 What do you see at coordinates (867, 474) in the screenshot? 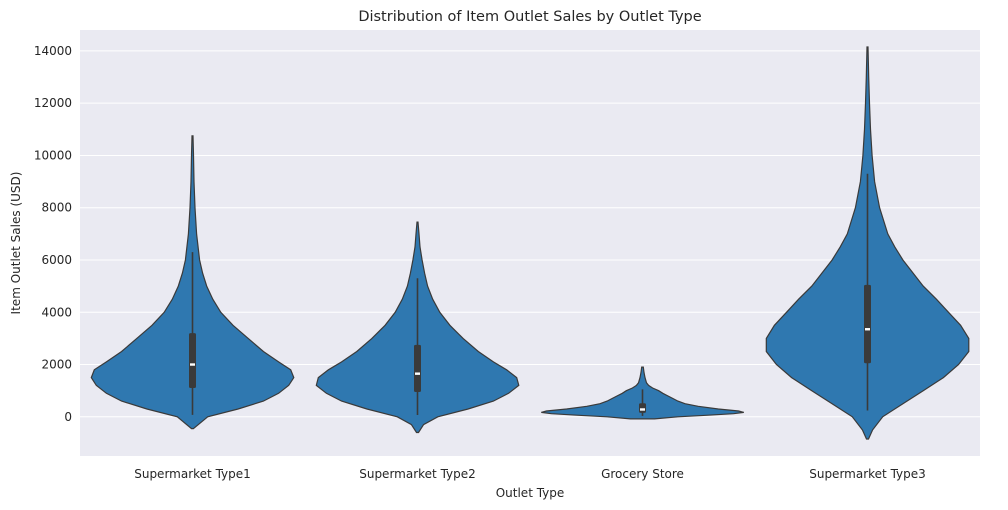
I see `x-tick-label: Supermarket Type3` at bounding box center [867, 474].